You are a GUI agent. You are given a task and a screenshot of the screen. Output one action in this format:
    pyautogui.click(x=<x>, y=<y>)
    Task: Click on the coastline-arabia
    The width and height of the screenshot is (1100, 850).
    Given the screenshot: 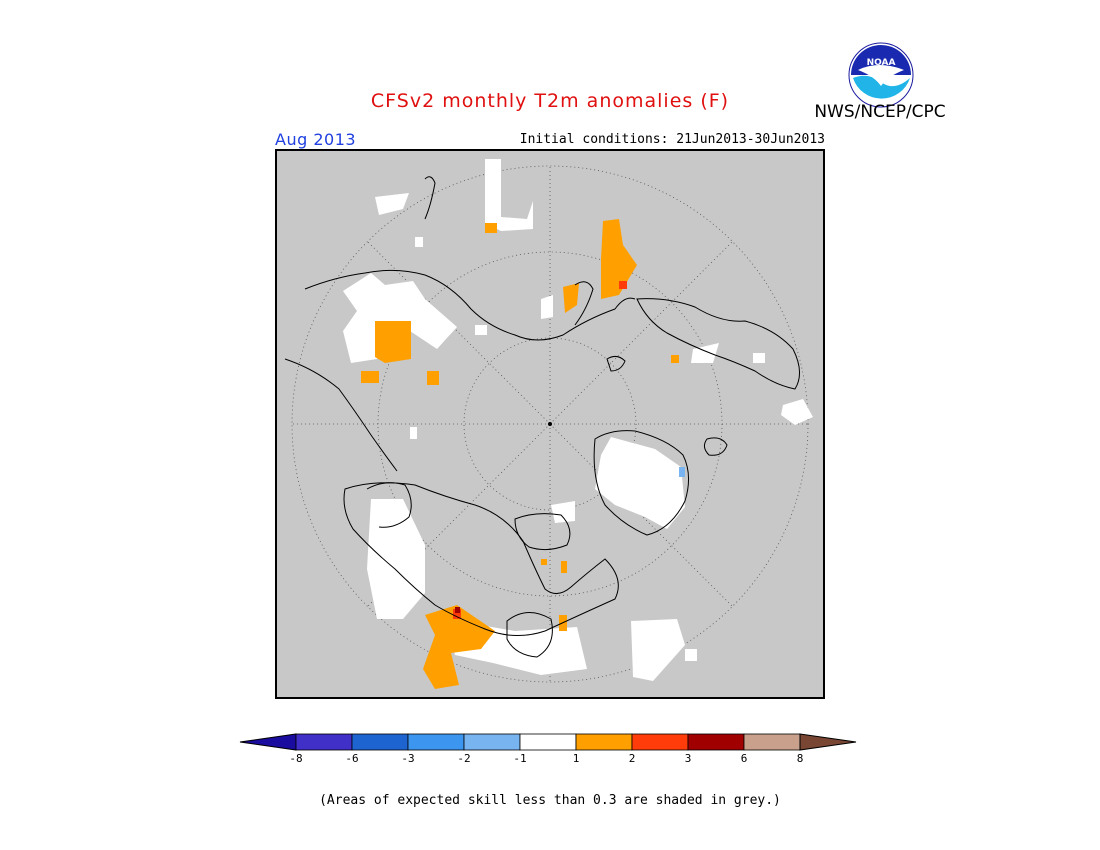 What is the action you would take?
    pyautogui.click(x=430, y=198)
    